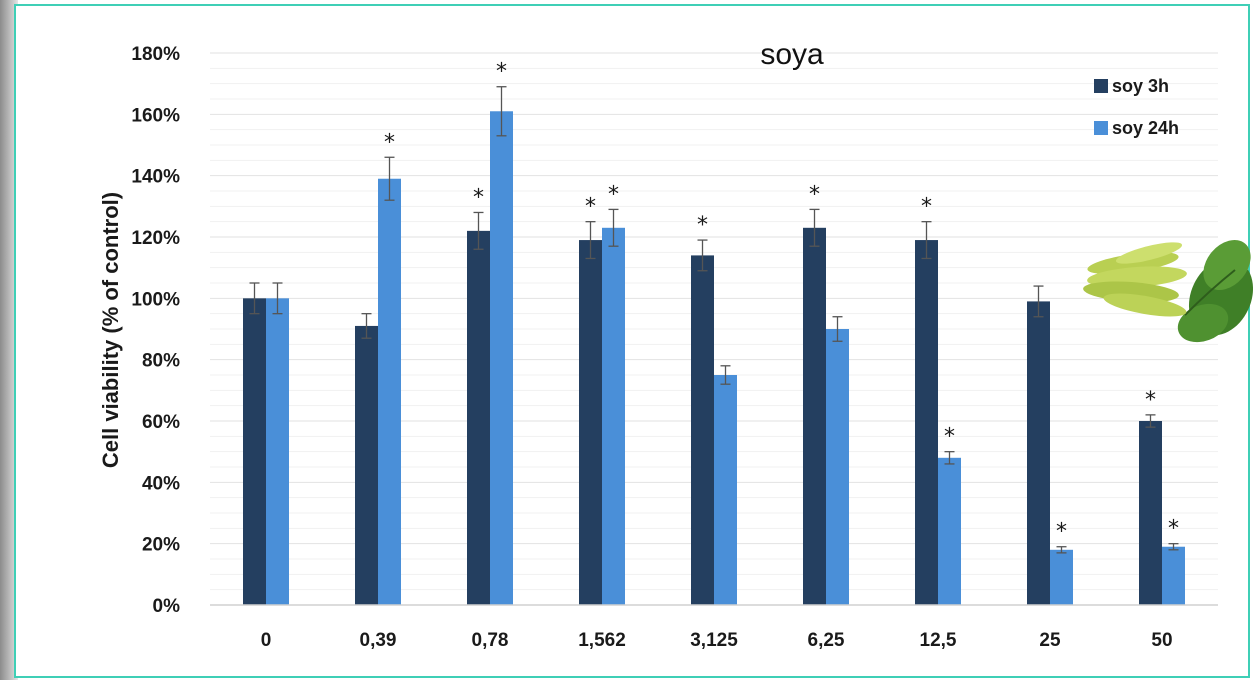  What do you see at coordinates (1161, 640) in the screenshot?
I see `x-tick-label: 50` at bounding box center [1161, 640].